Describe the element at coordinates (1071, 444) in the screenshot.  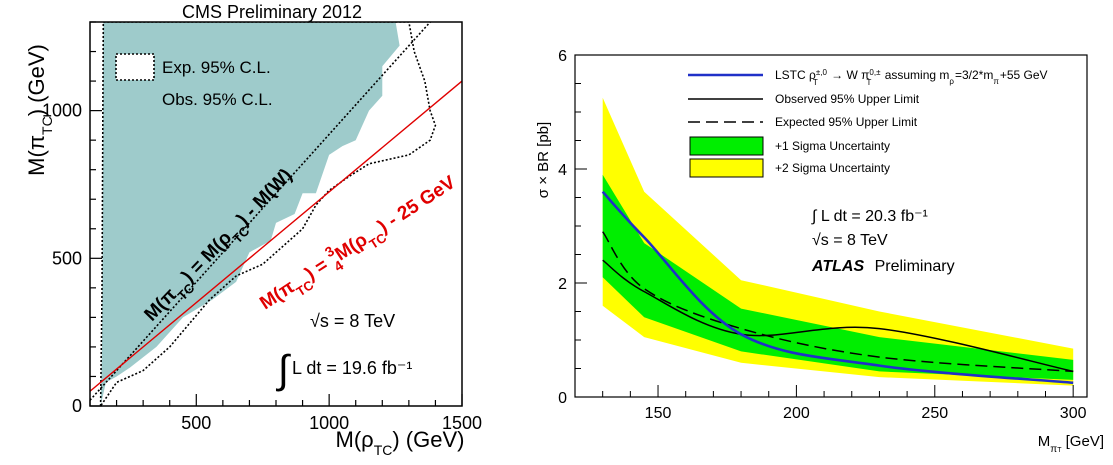
I see `right-x-axis-label: MπT [GeV]` at that location.